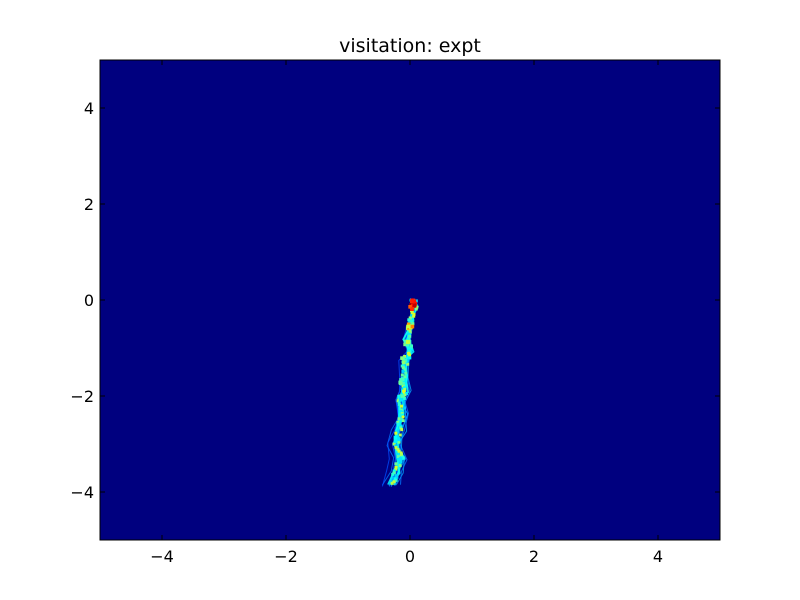  I want to click on x-tick-label: 2, so click(534, 556).